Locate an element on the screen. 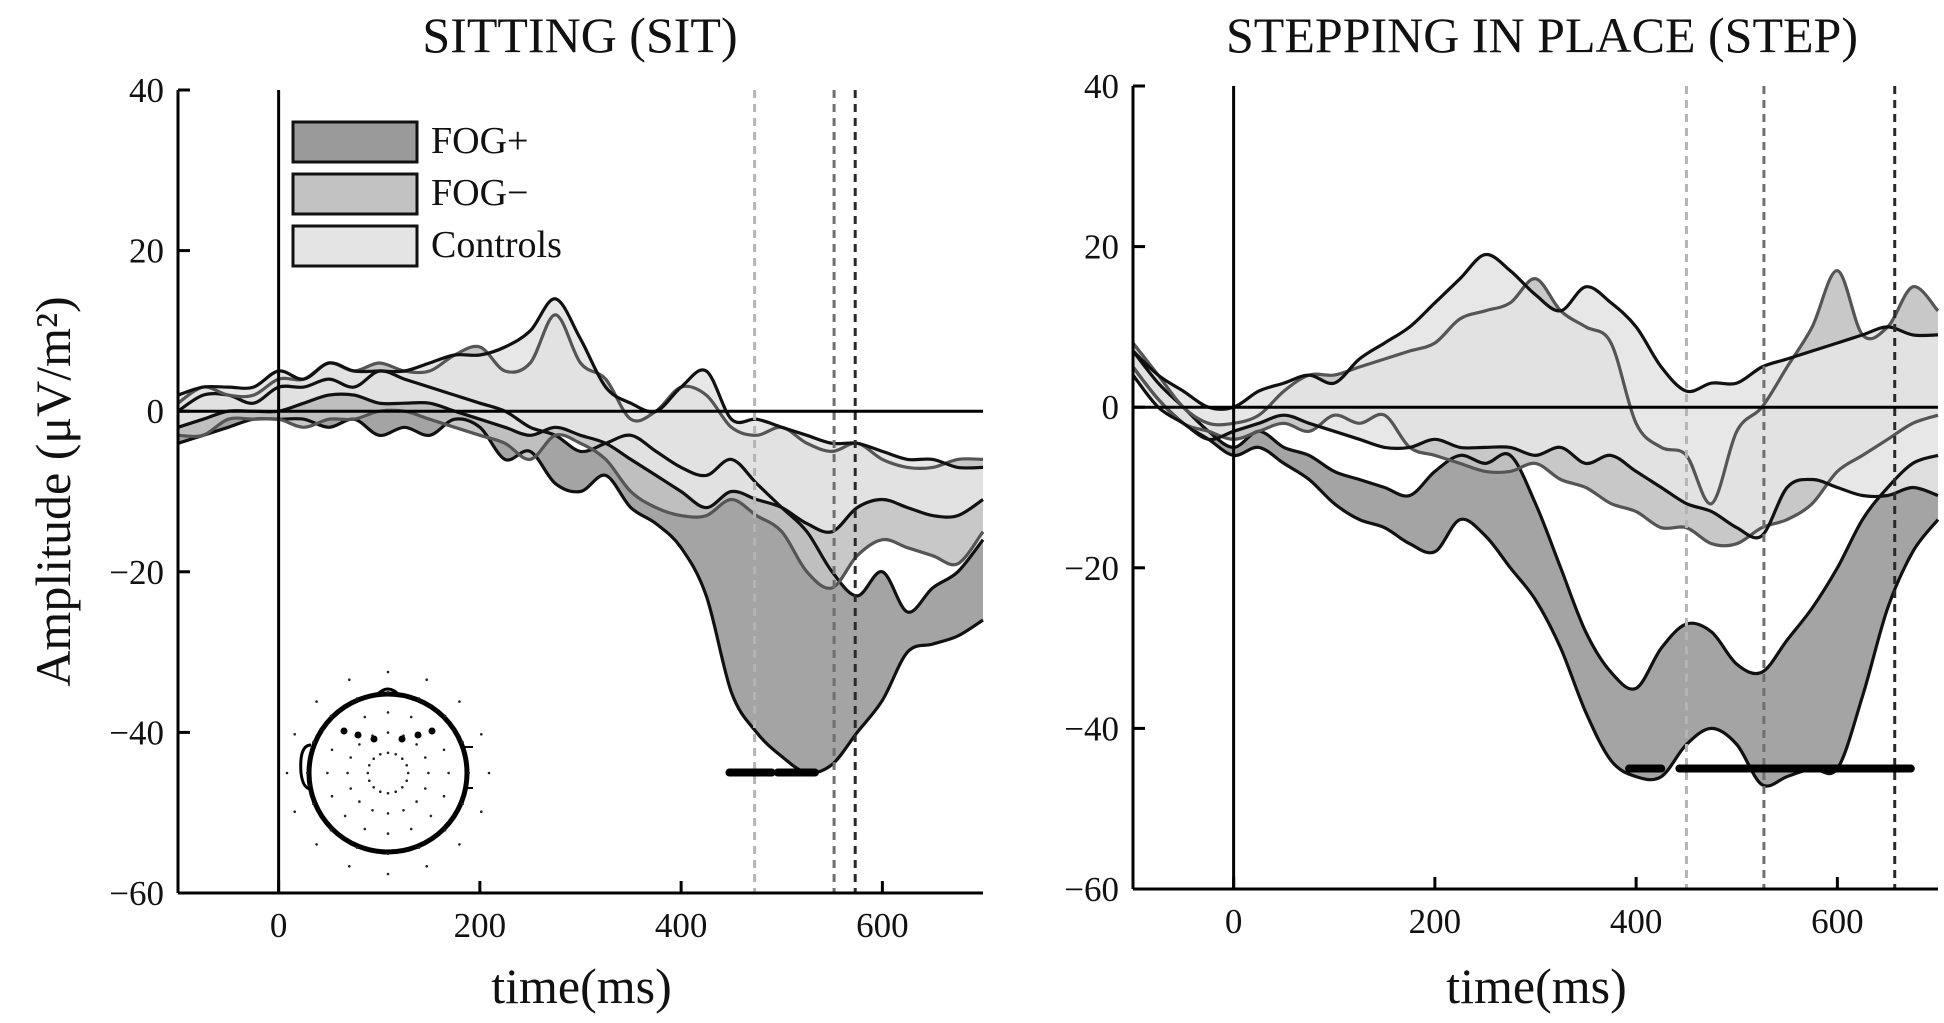  legend-label: FOG− is located at coordinates (479, 193).